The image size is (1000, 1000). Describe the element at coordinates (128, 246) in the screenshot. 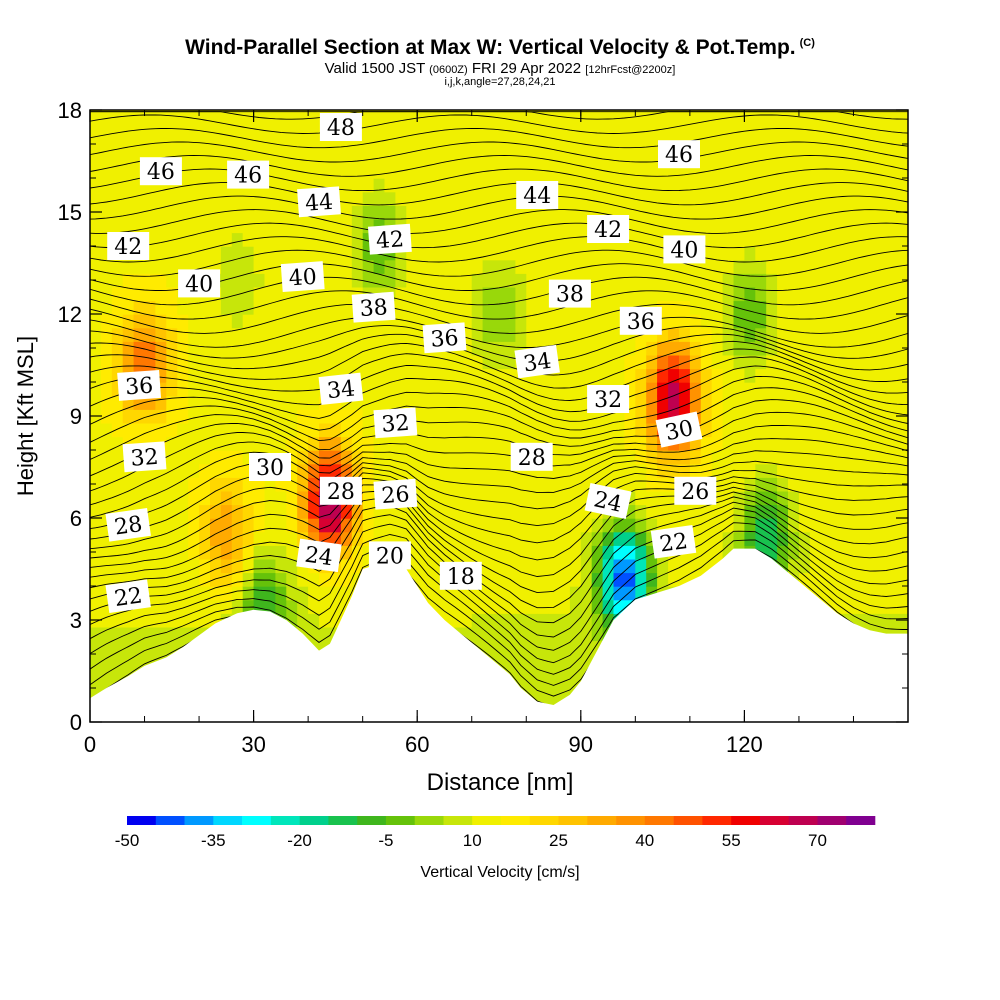

I see `theta-label: 42` at that location.